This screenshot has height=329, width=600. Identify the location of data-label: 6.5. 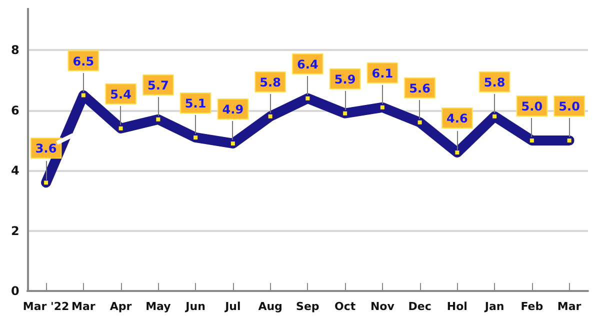
(83, 61).